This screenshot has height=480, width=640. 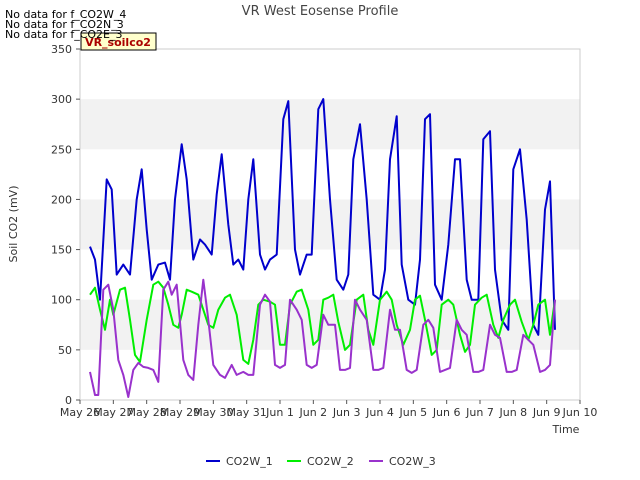 I want to click on x-tick-label: Jun 4, so click(x=379, y=412).